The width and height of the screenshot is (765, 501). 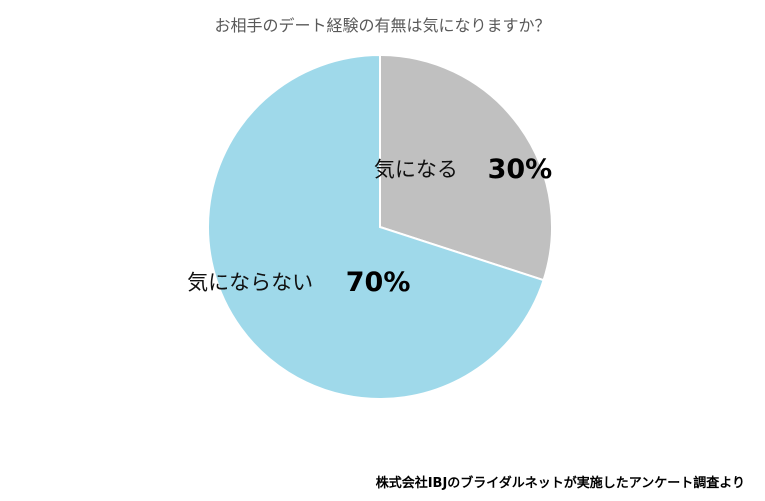 I want to click on slice-label-1: 気になる, so click(x=416, y=169).